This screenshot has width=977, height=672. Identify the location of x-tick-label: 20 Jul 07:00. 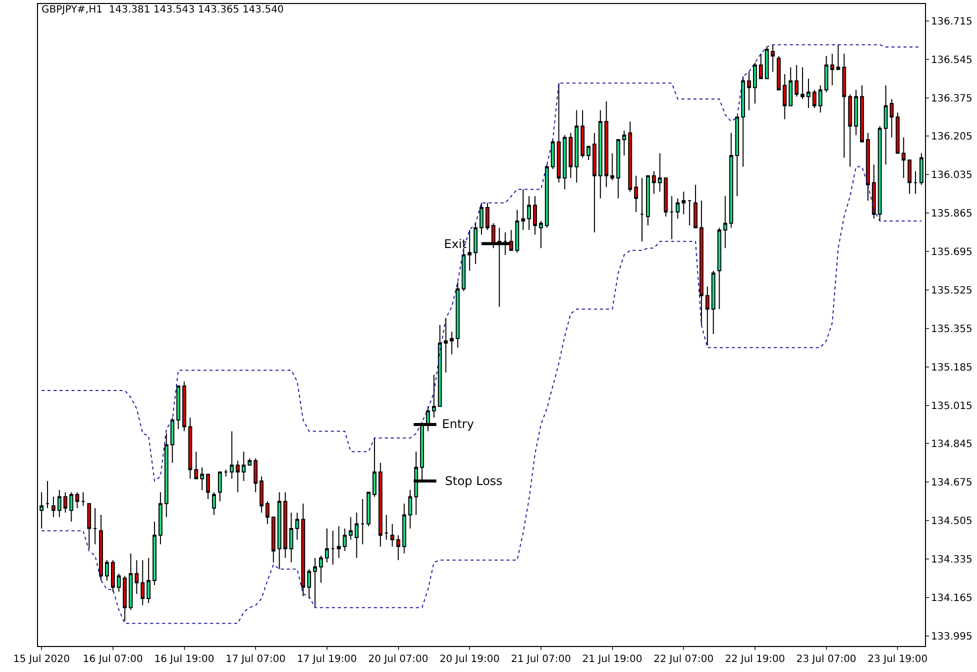
(398, 659).